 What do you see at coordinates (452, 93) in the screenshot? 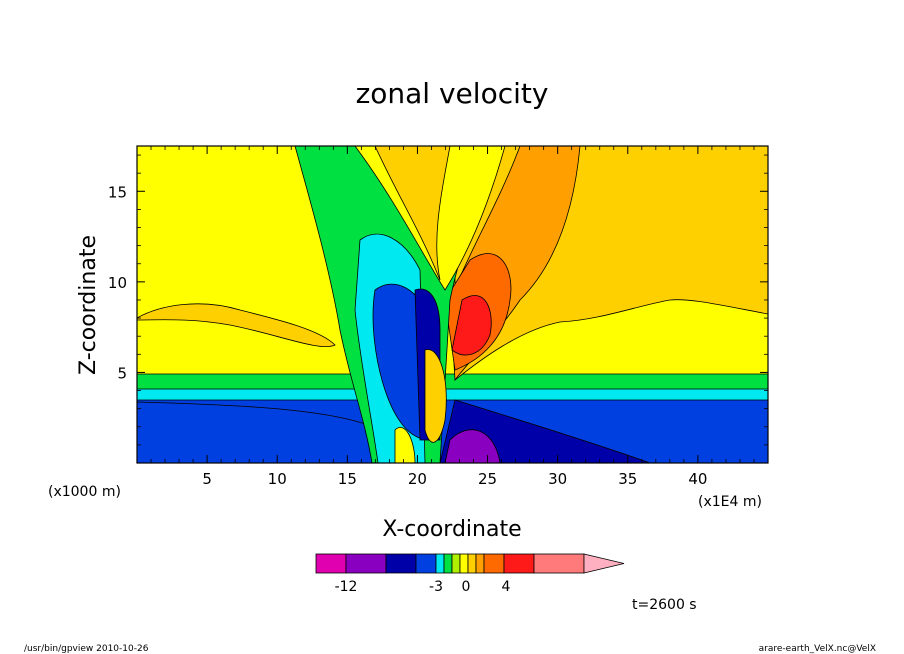
I see `chart-title: zonal velocity` at bounding box center [452, 93].